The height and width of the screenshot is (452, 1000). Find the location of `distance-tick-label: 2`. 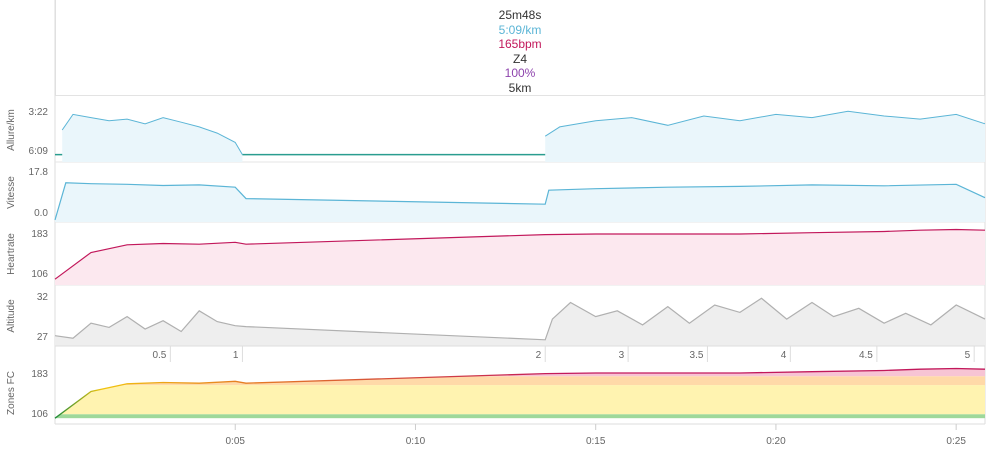

distance-tick-label: 2 is located at coordinates (539, 355).